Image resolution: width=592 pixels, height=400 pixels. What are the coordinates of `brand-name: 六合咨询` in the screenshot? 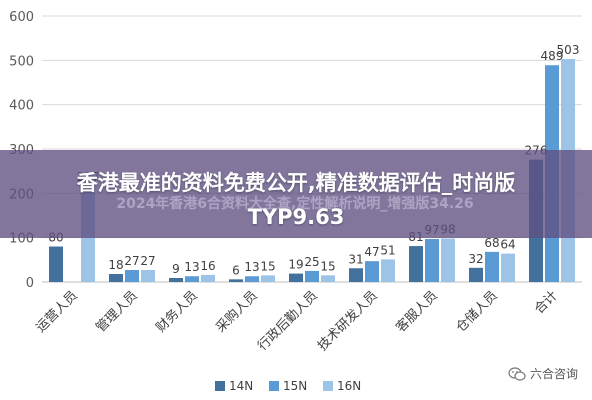 It's located at (553, 374).